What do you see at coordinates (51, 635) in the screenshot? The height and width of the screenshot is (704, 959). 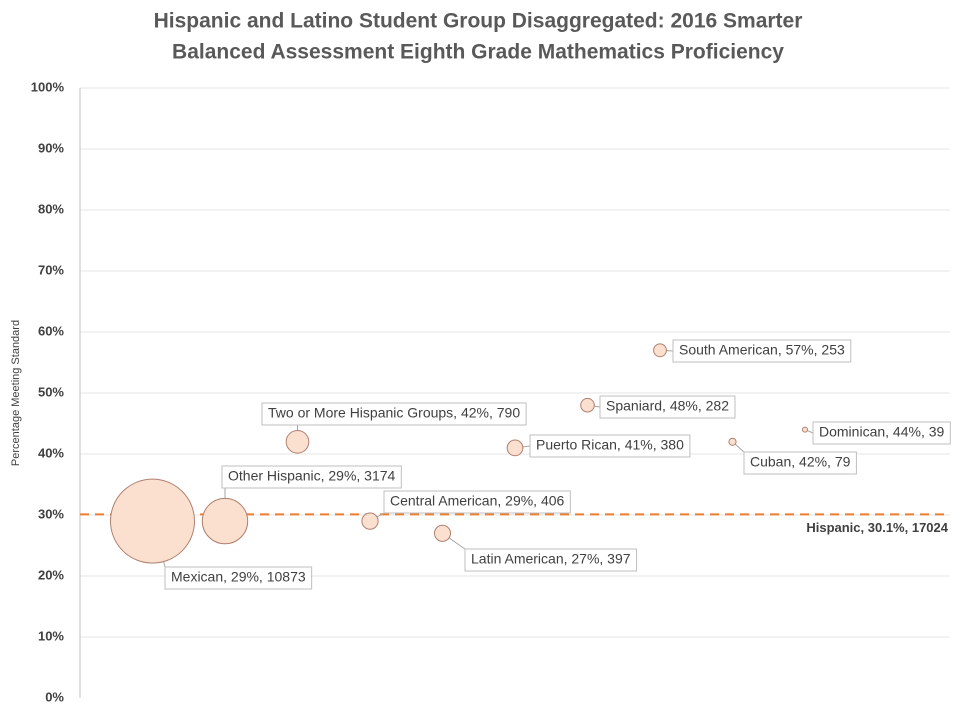 I see `y-tick-label: 10%` at bounding box center [51, 635].